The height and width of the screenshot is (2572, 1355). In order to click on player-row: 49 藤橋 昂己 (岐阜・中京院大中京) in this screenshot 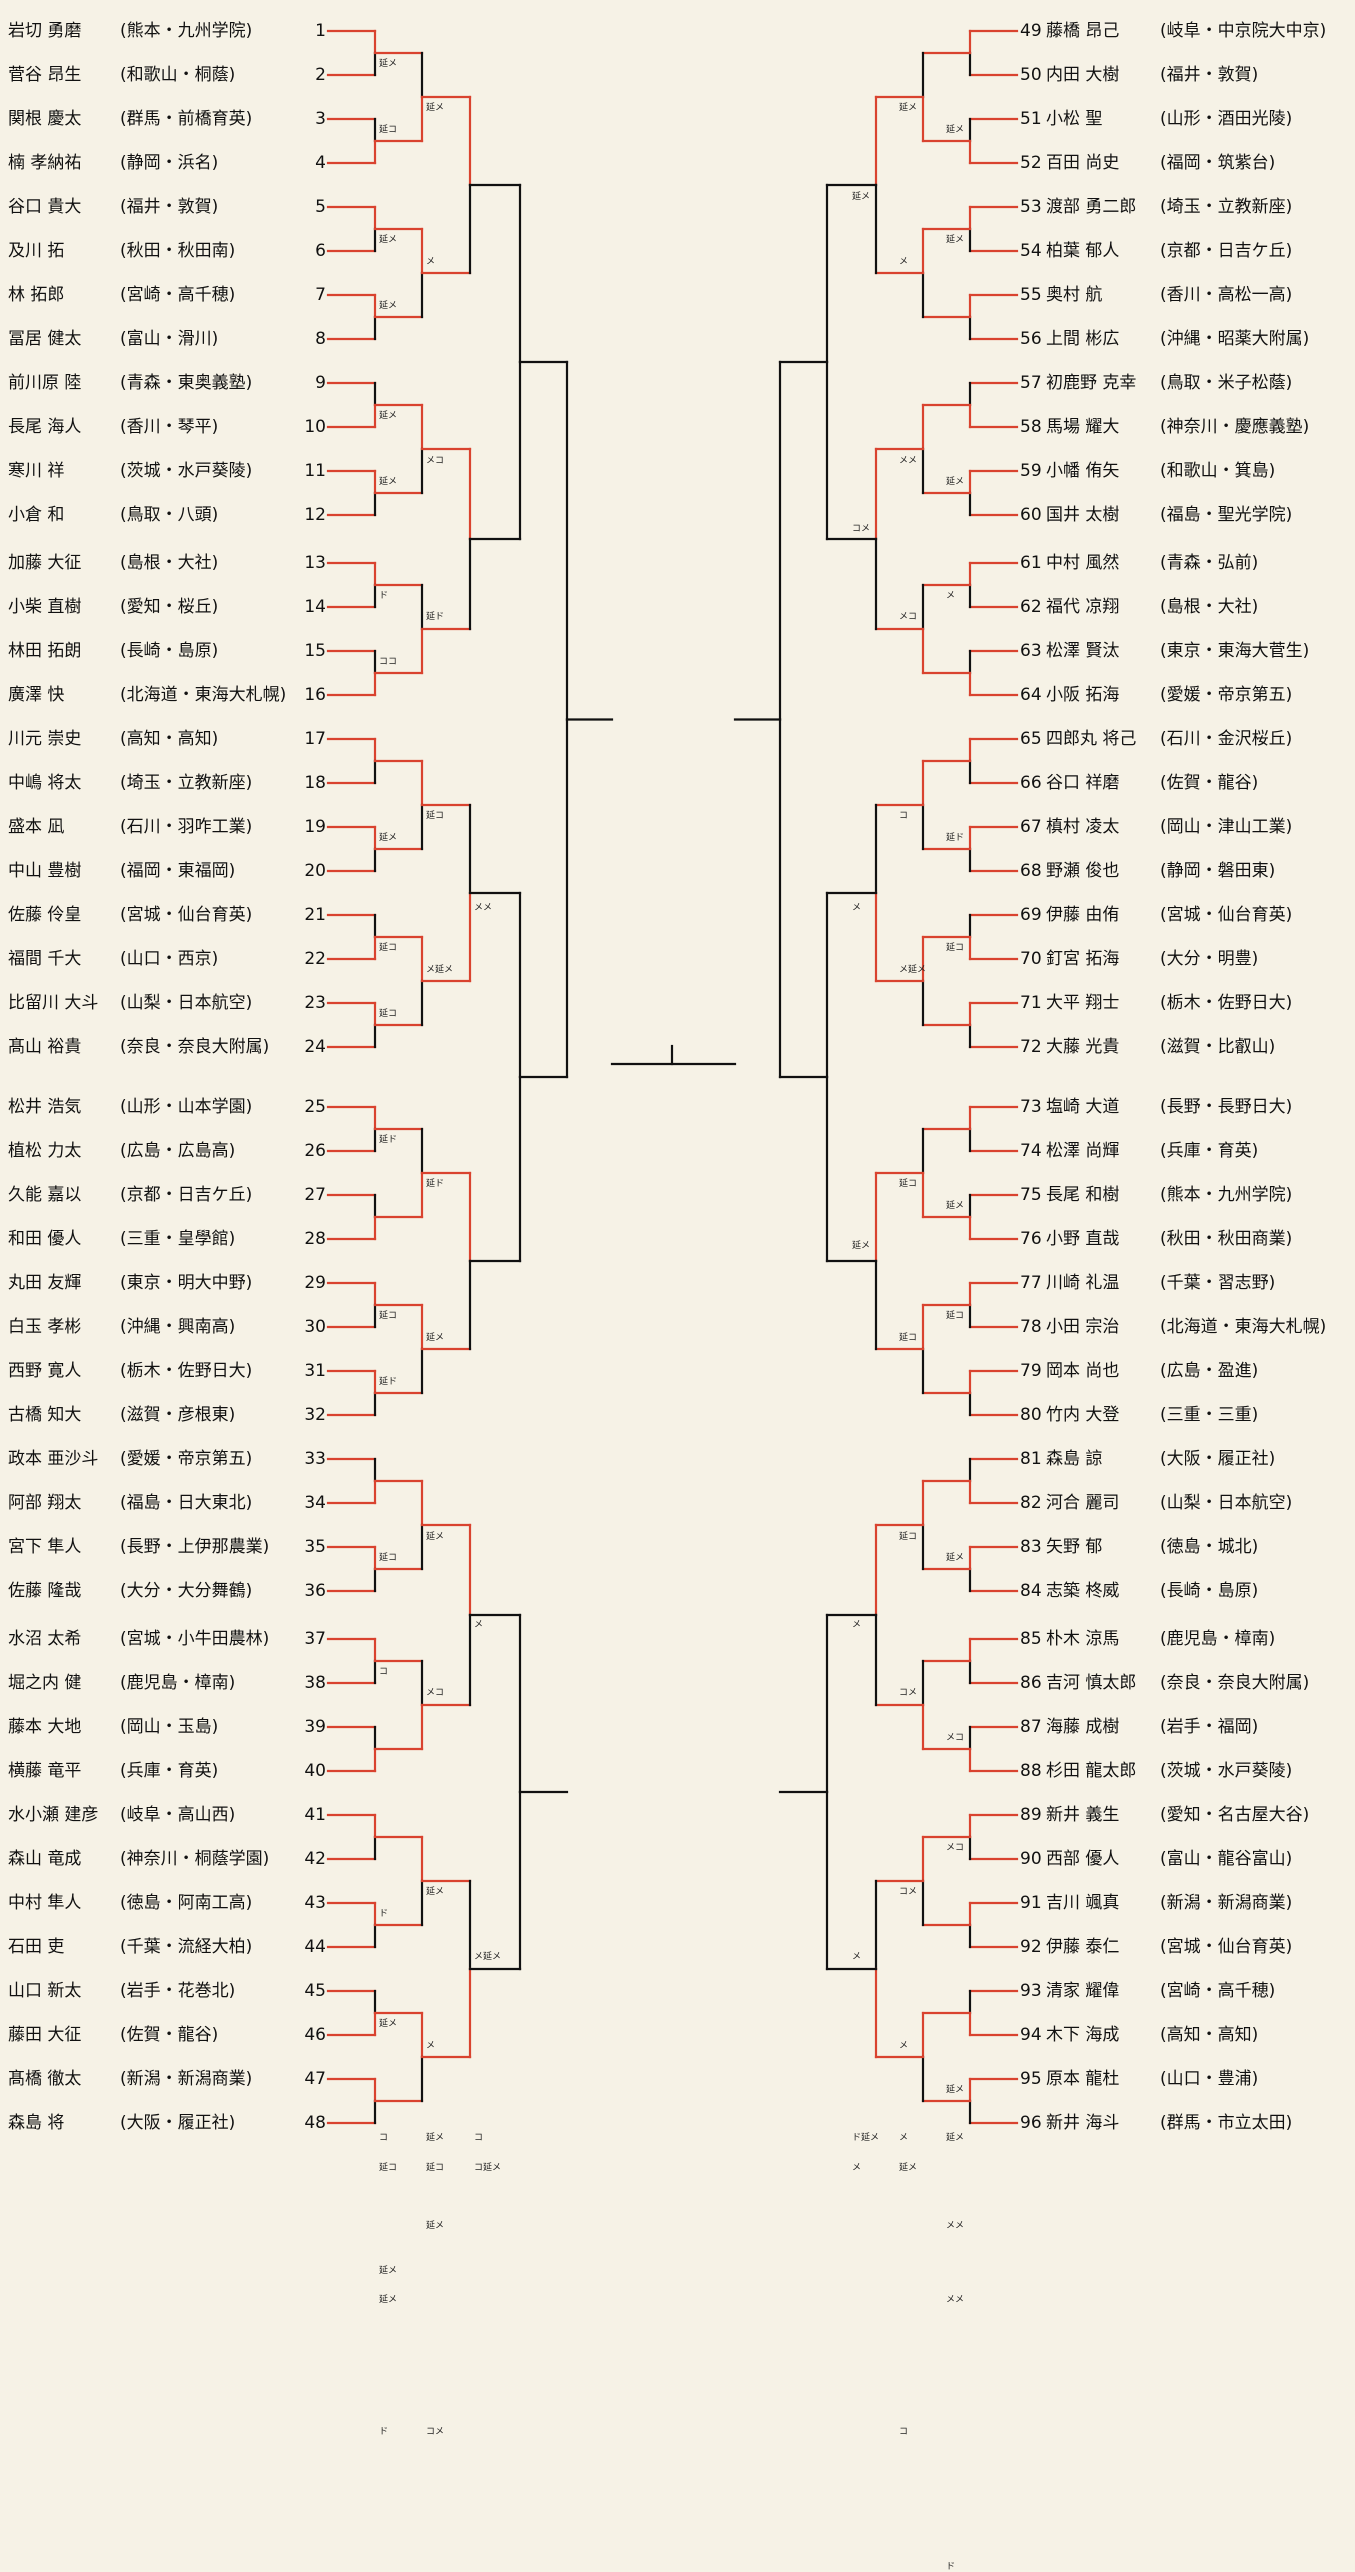, I will do `click(677, 31)`.